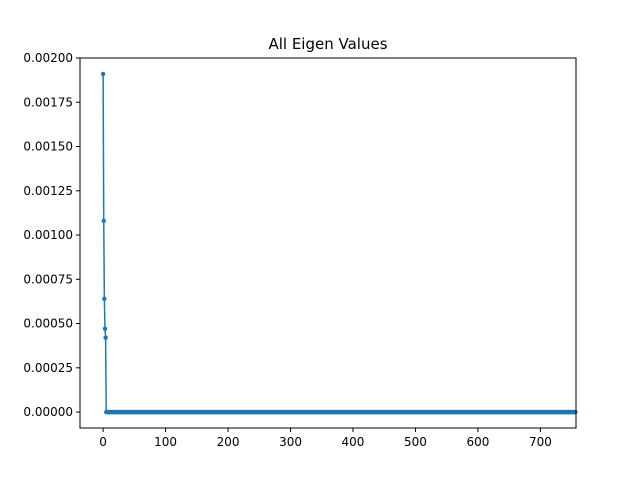 This screenshot has height=480, width=640. What do you see at coordinates (290, 442) in the screenshot?
I see `x-tick-label: 300` at bounding box center [290, 442].